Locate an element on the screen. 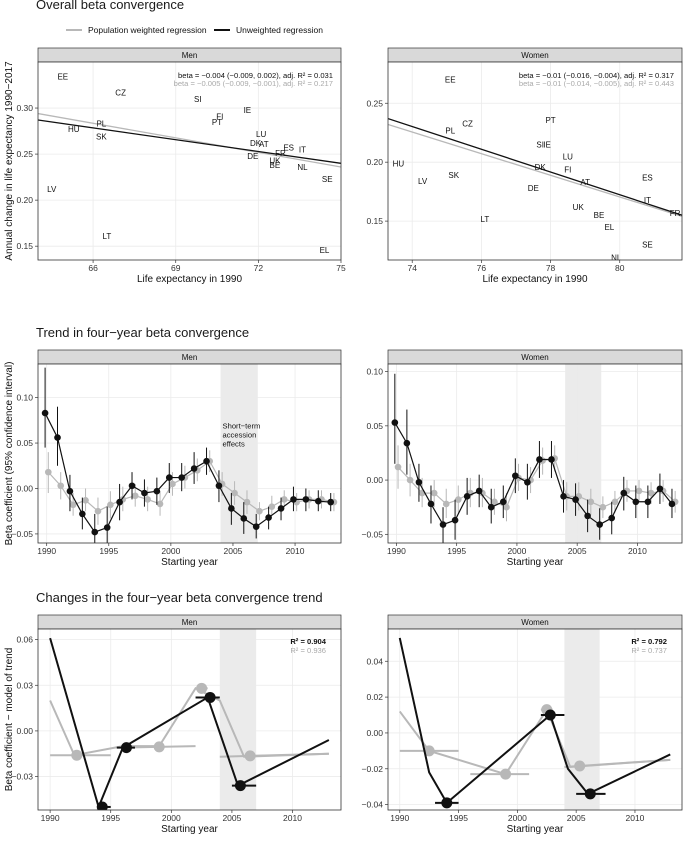 The width and height of the screenshot is (690, 865). country-label: DK is located at coordinates (256, 143).